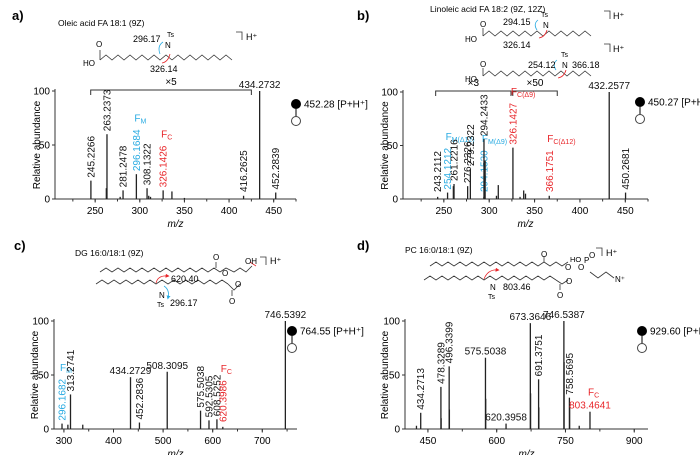  Describe the element at coordinates (564, 142) in the screenshot. I see `fragment-tag-sub: C(Δ12)` at that location.